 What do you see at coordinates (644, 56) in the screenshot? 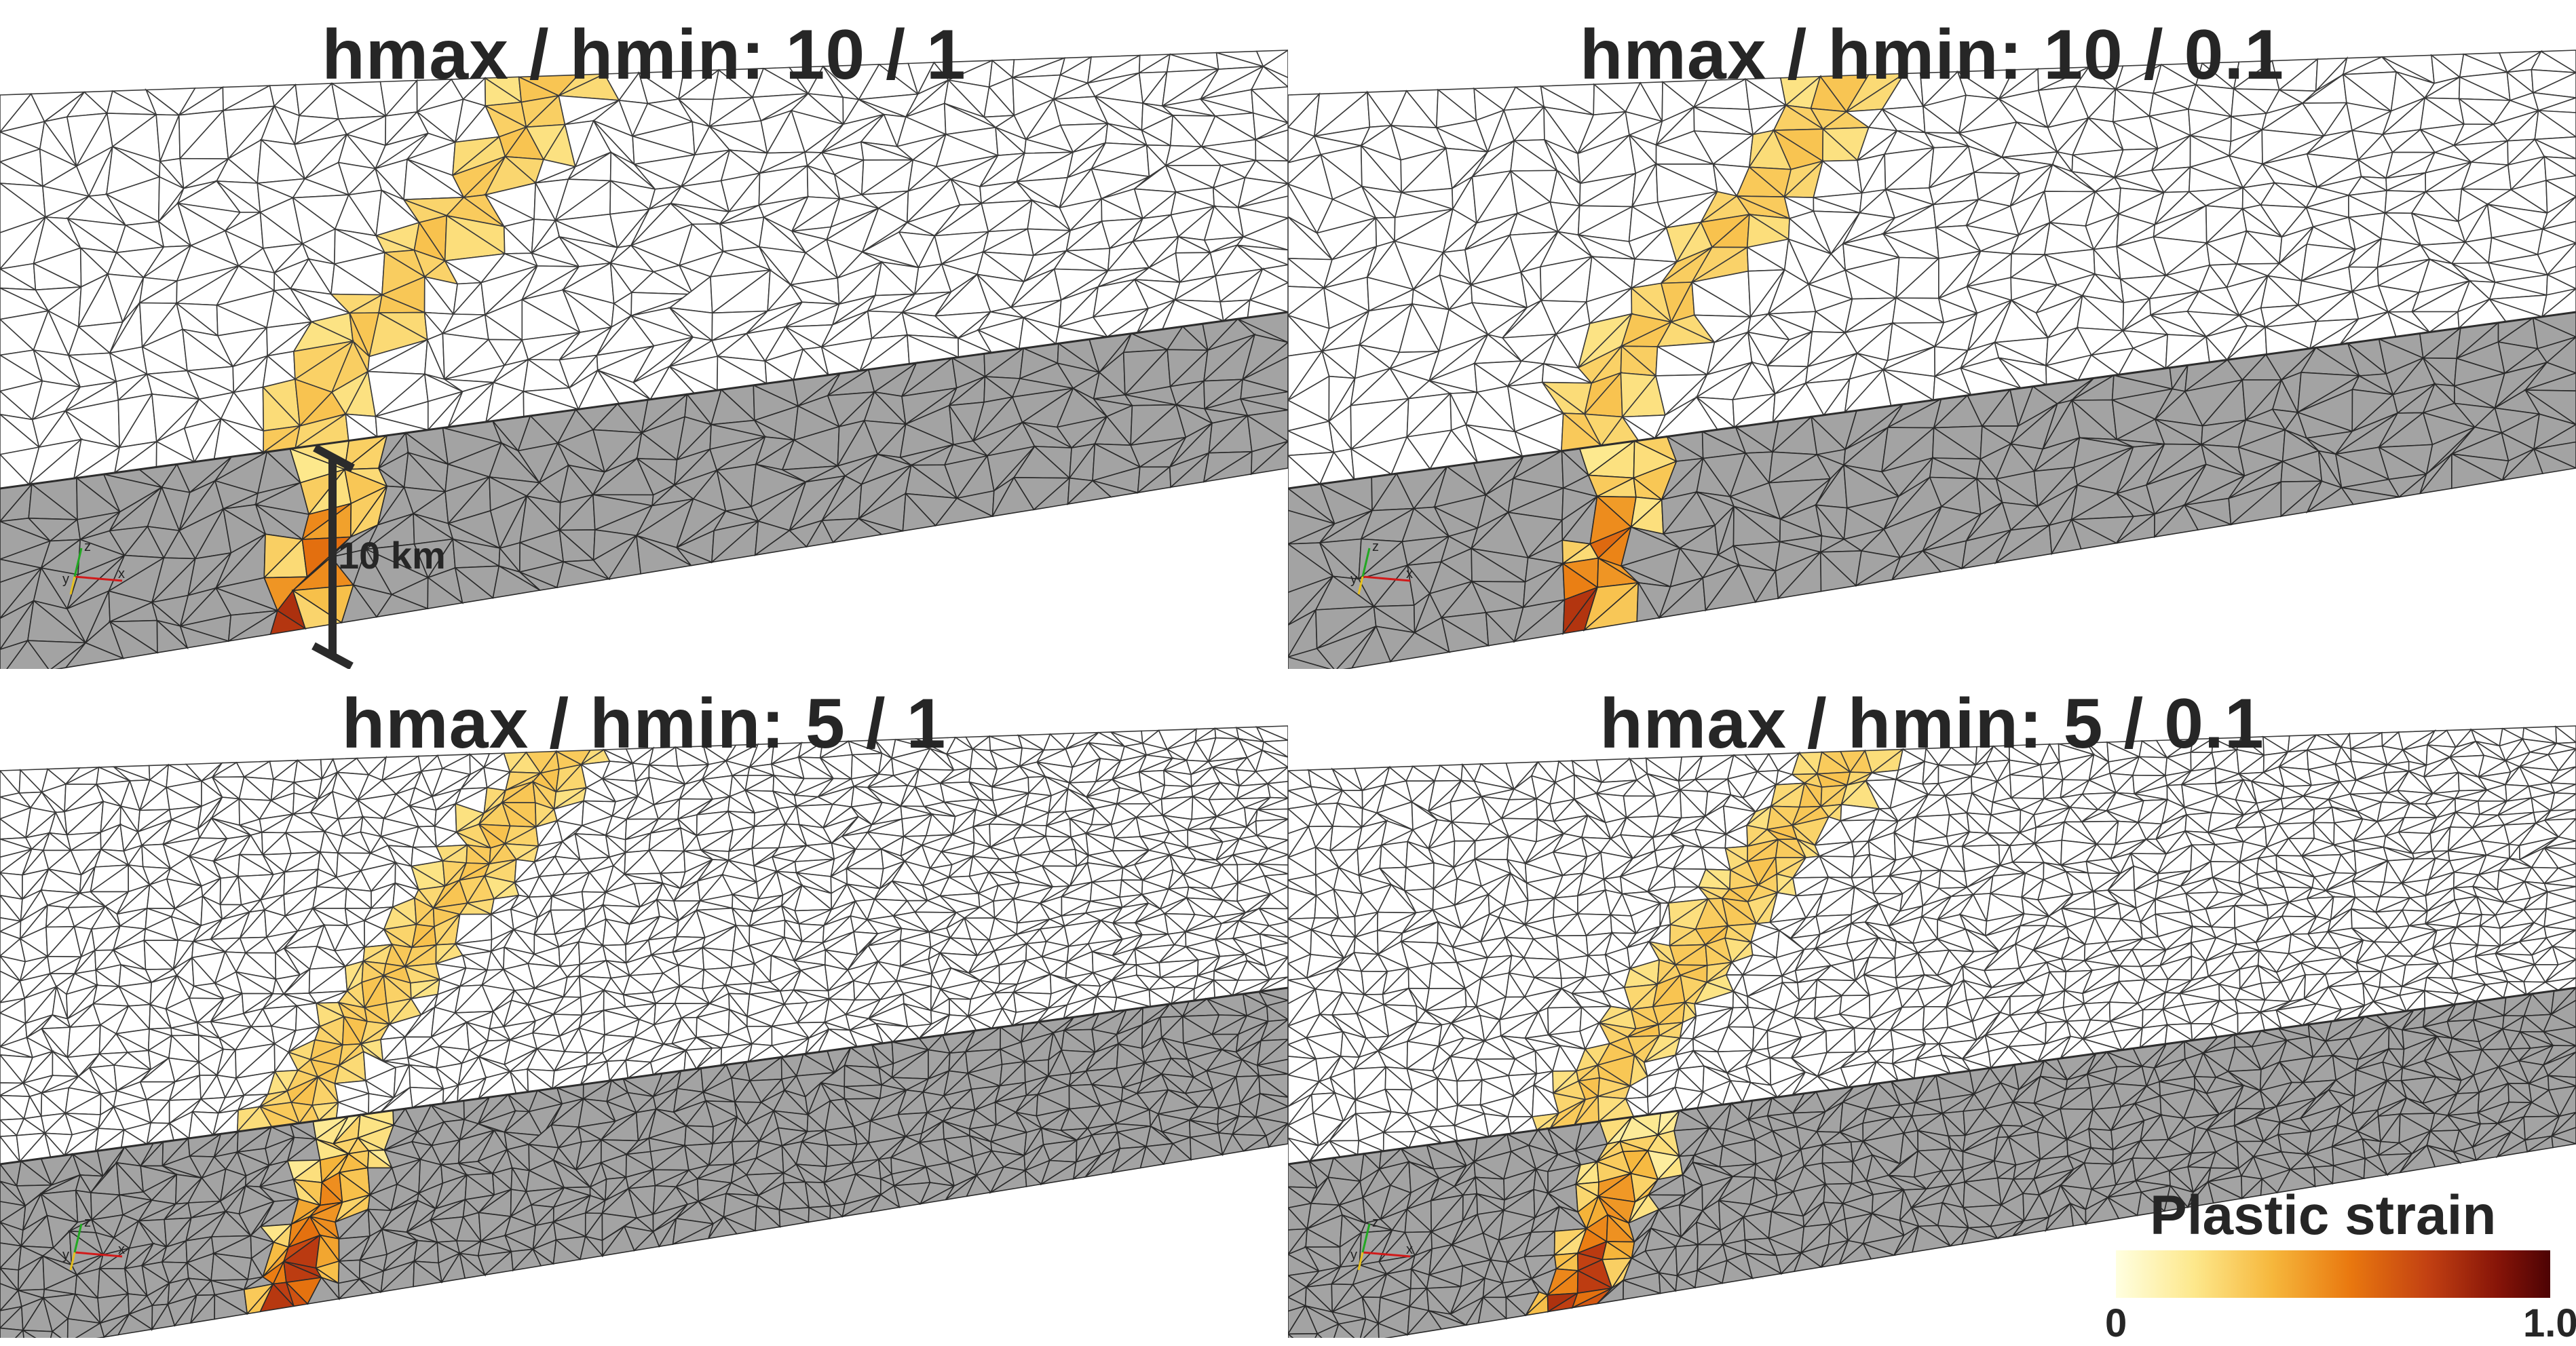
I see `panel-title: hmax / hmin: 10 / 1` at bounding box center [644, 56].